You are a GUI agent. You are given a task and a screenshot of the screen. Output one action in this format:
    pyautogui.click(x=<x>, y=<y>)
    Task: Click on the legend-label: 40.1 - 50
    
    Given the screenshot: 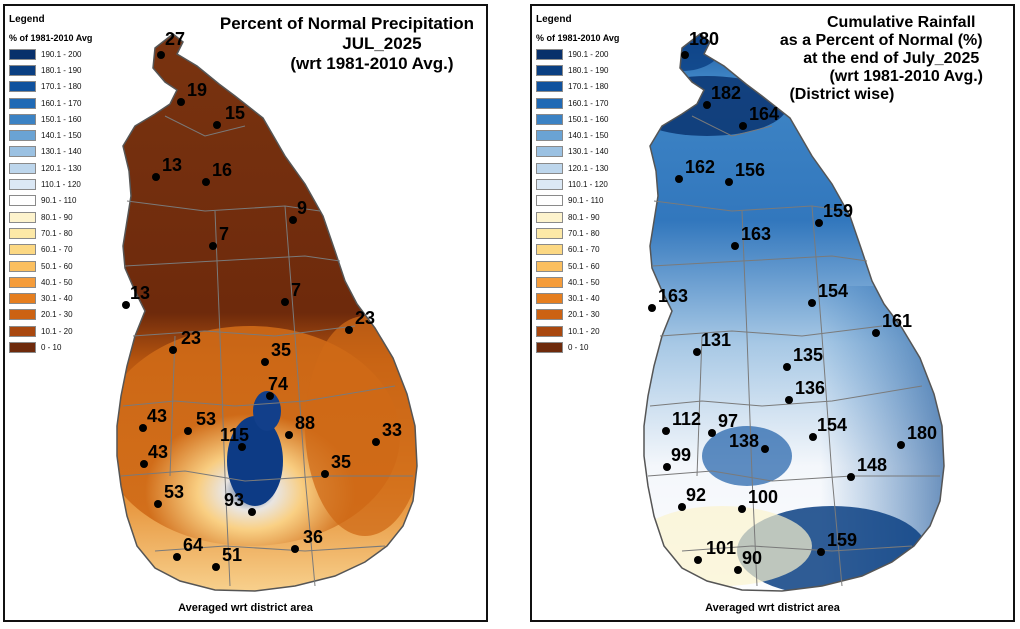 What is the action you would take?
    pyautogui.click(x=57, y=282)
    